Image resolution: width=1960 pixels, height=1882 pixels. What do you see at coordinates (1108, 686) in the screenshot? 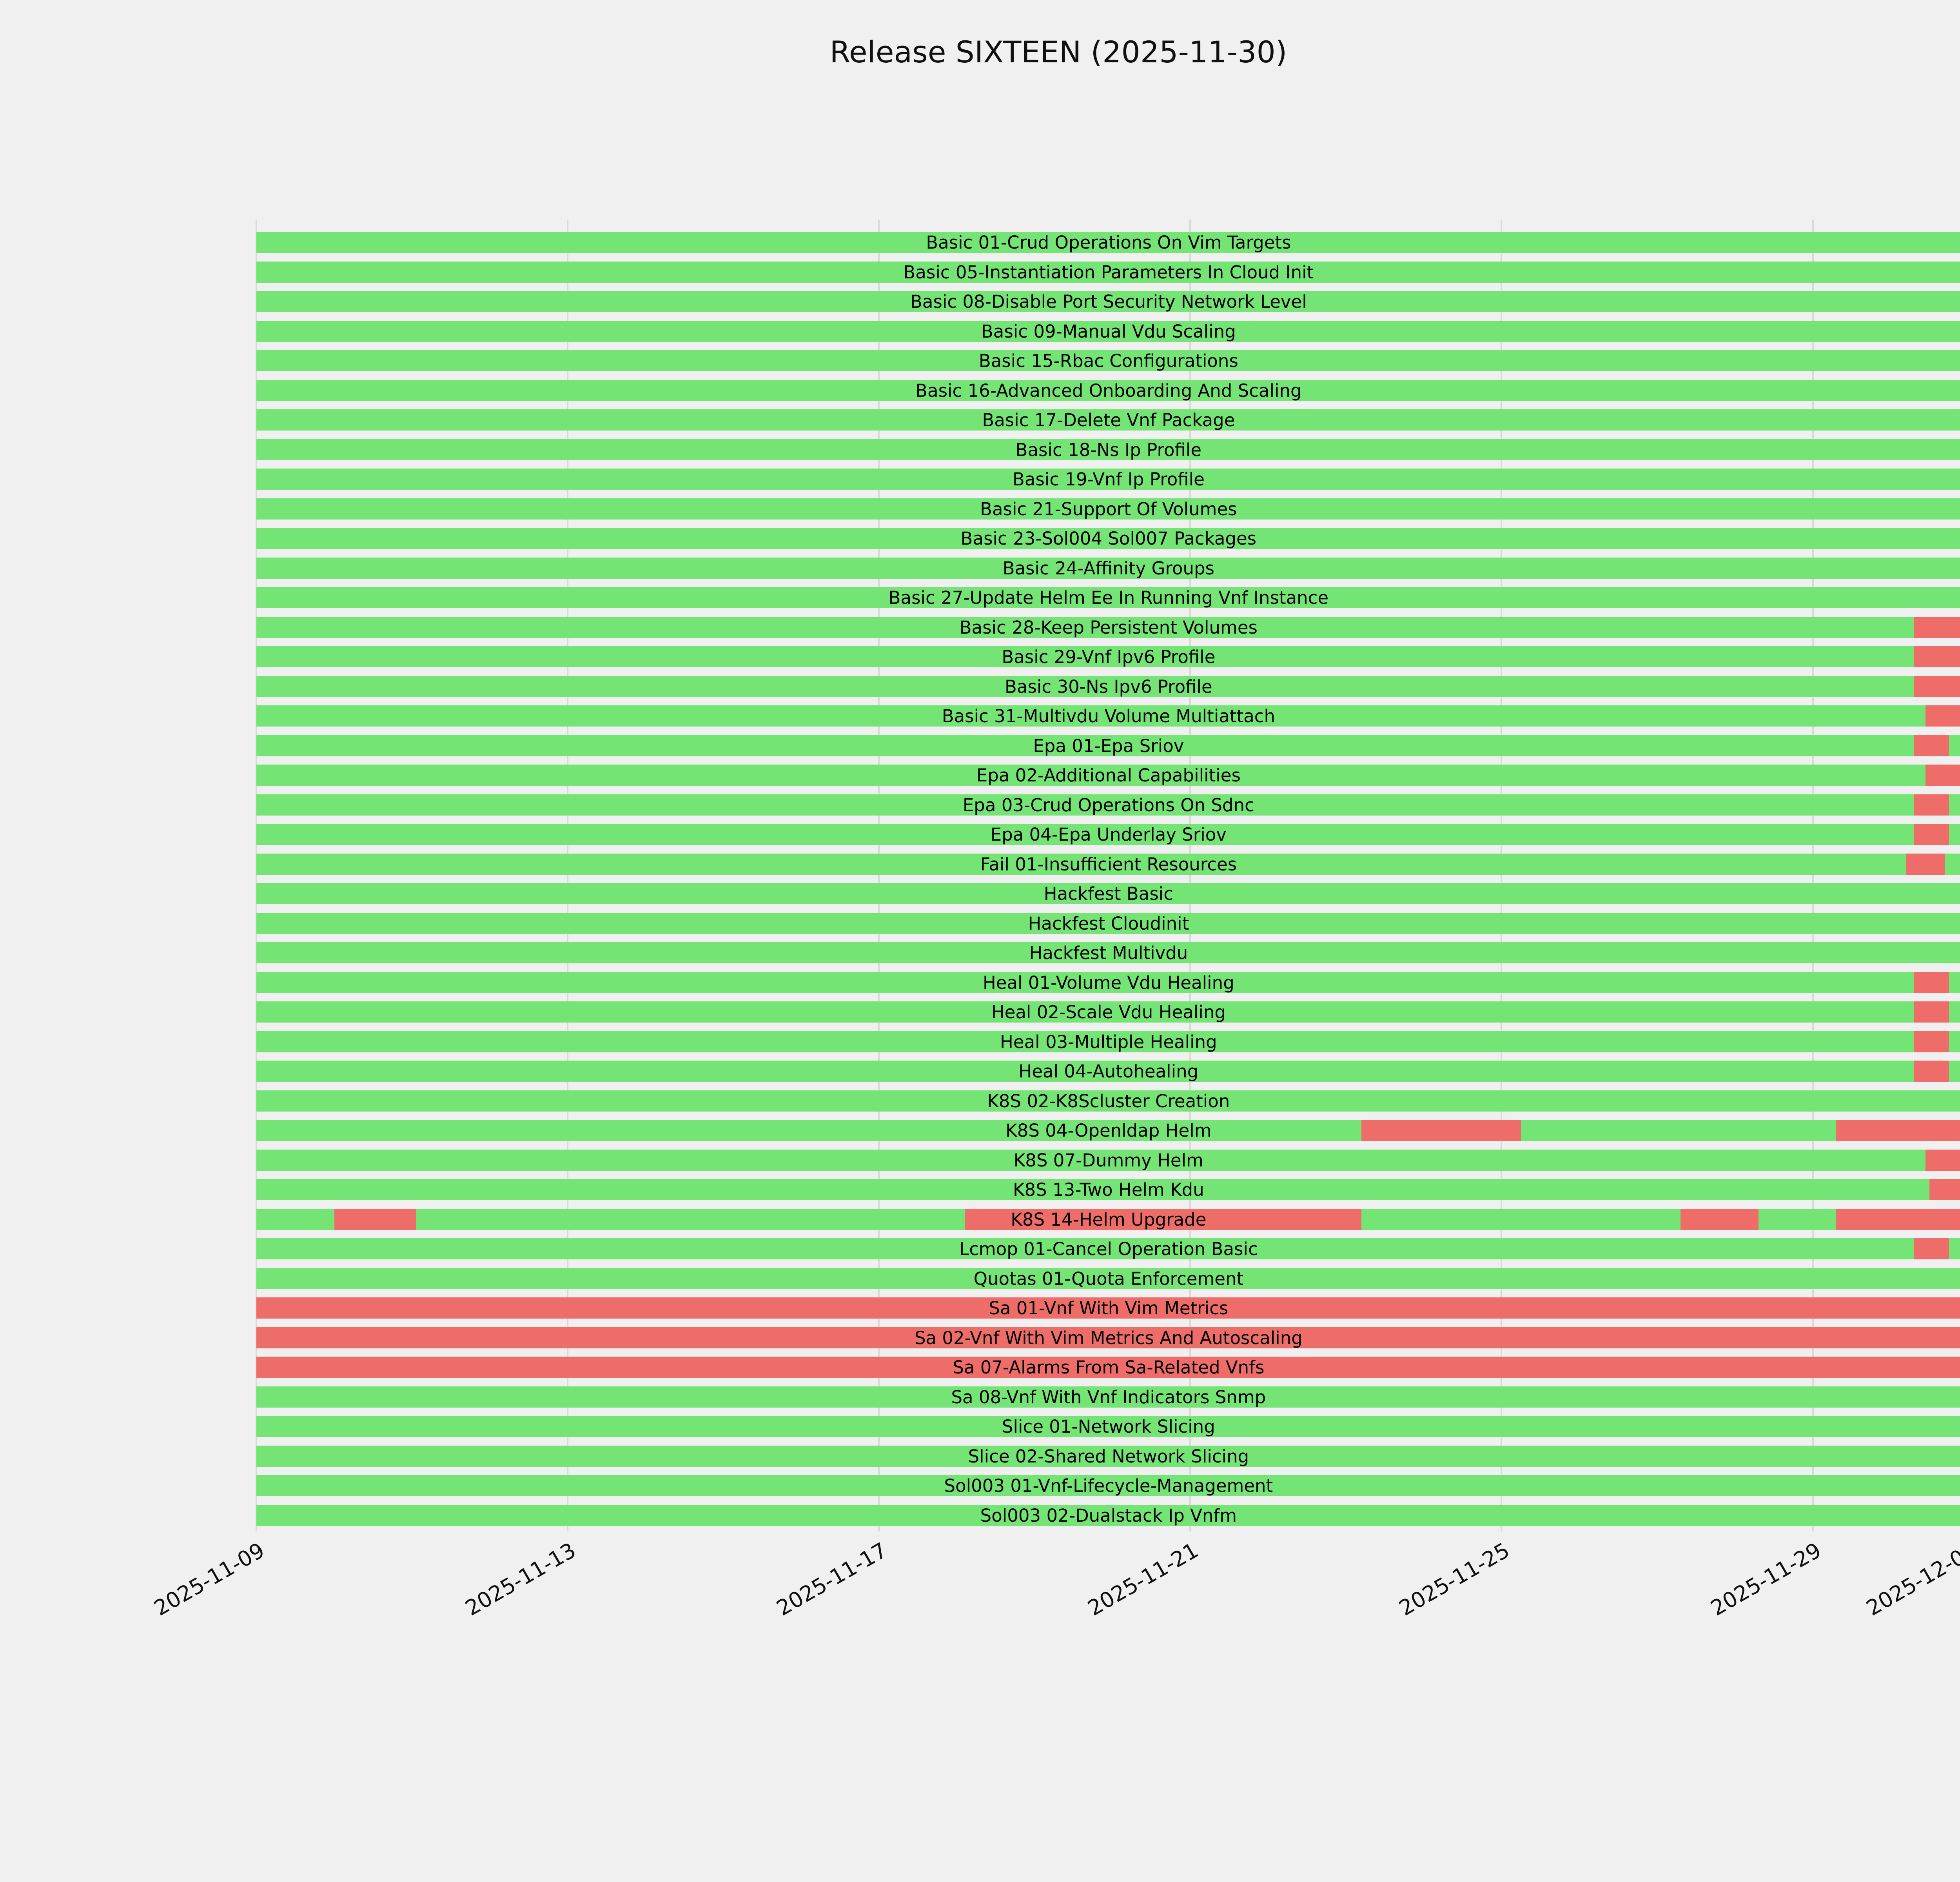
I see `row-label: Basic 30-Ns Ipv6 Profile` at bounding box center [1108, 686].